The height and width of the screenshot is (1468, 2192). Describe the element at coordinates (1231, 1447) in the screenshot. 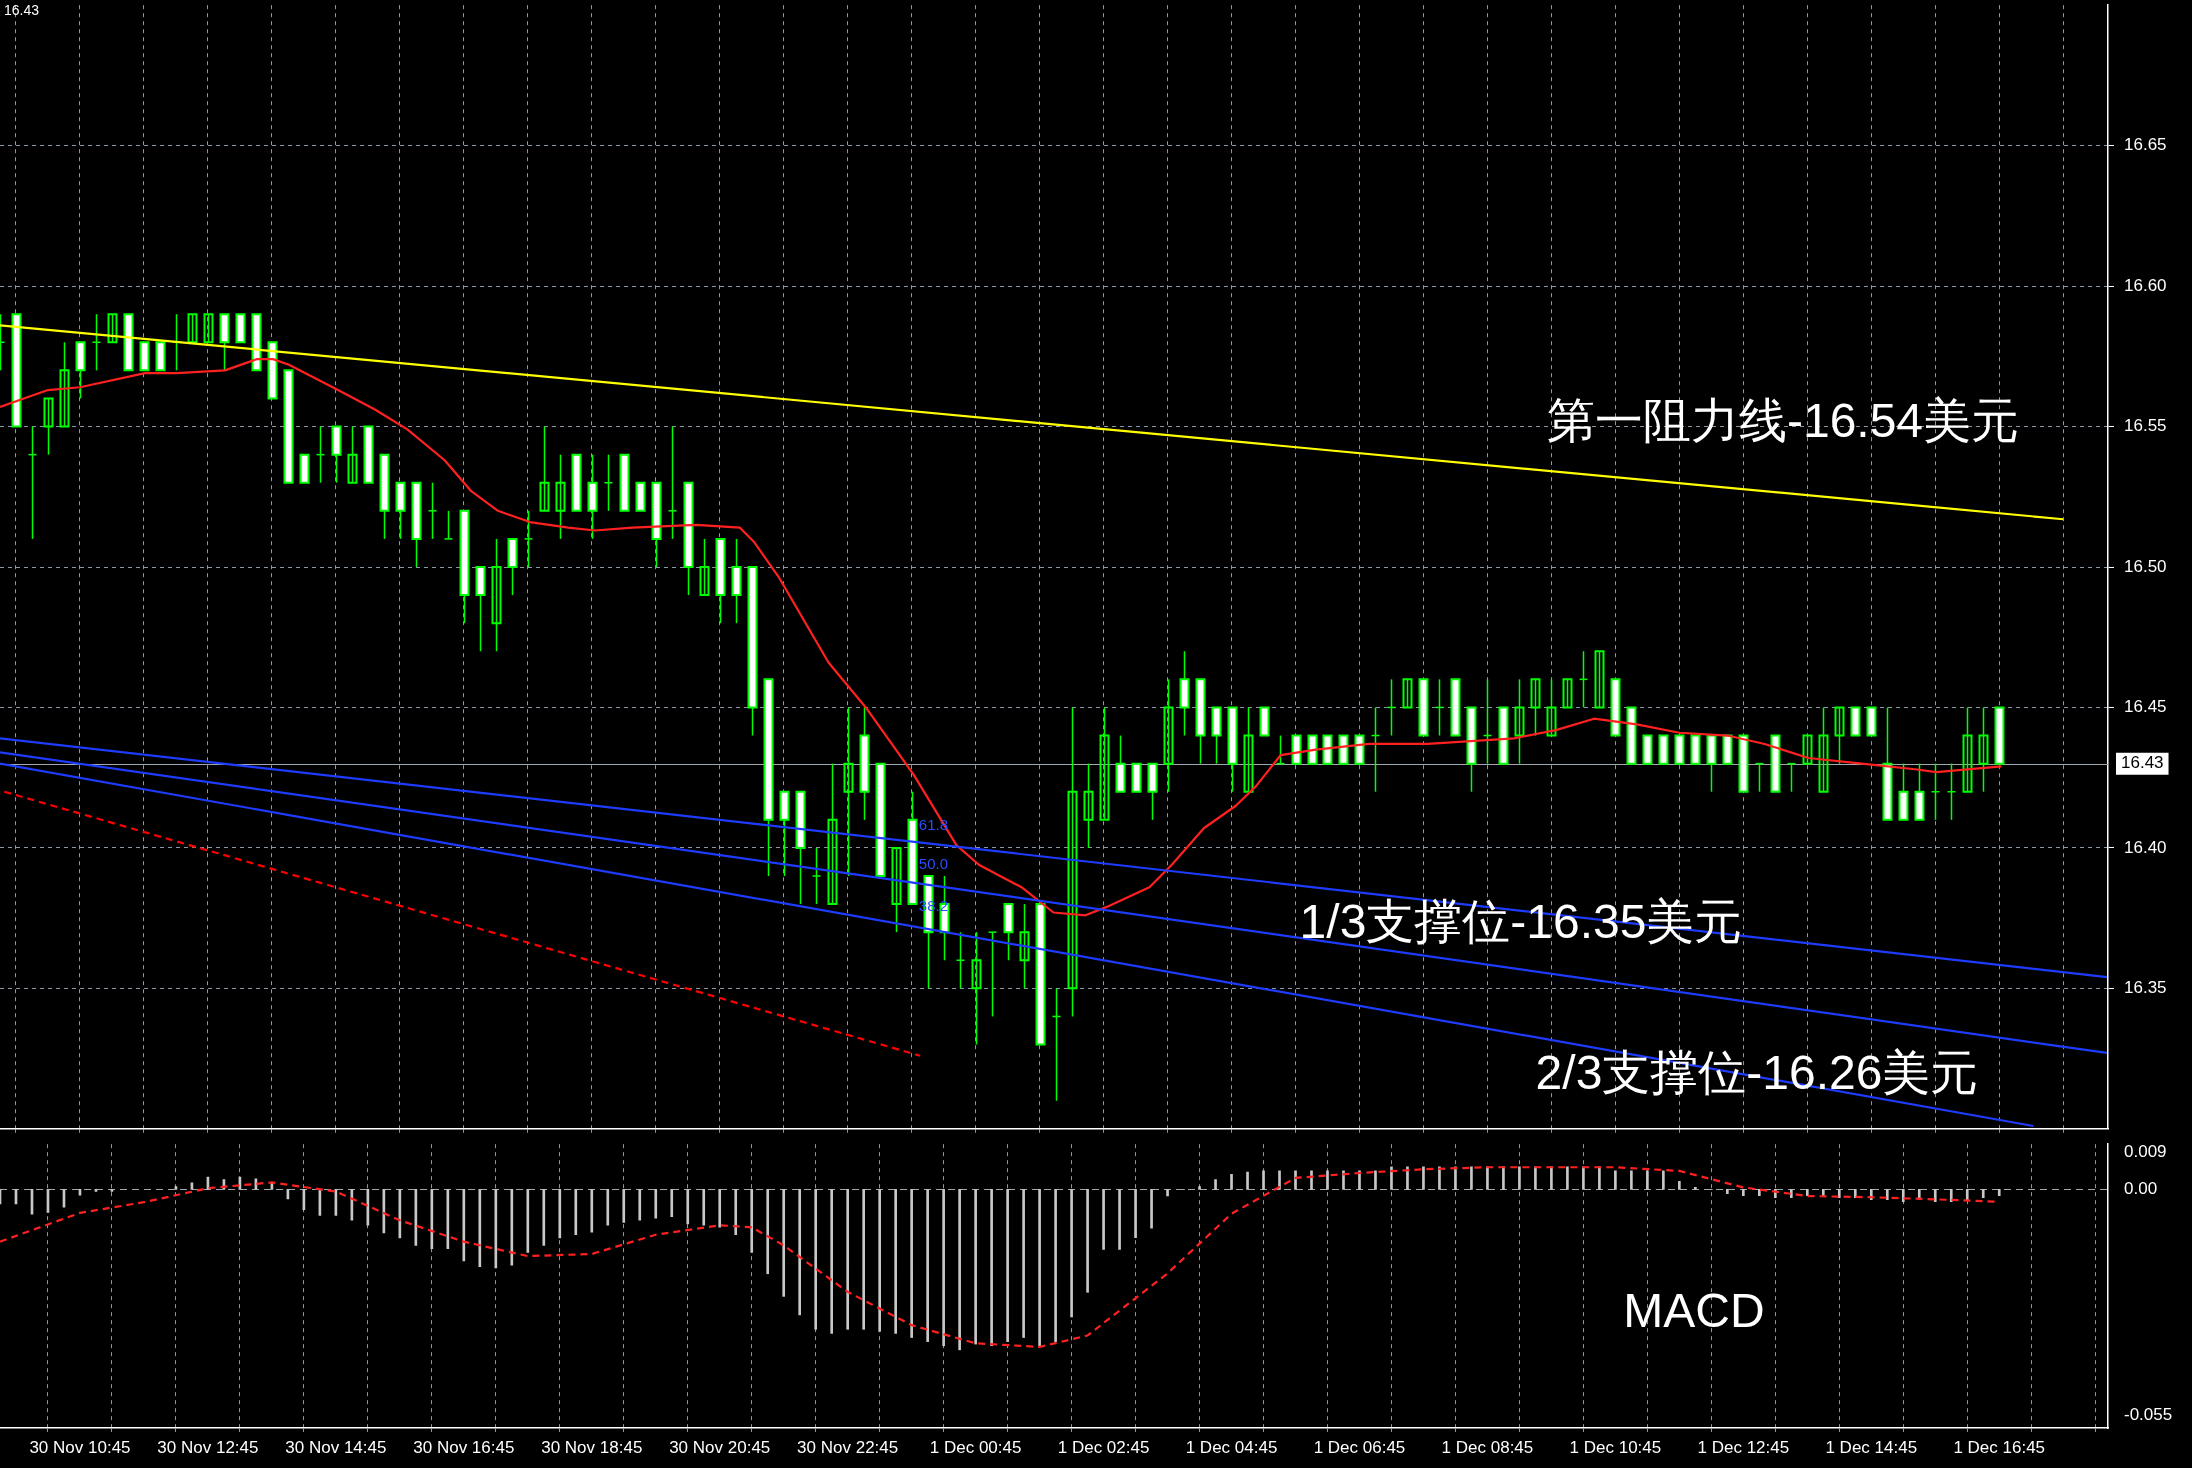

I see `x-tick-label: 1 Dec 04:45` at that location.